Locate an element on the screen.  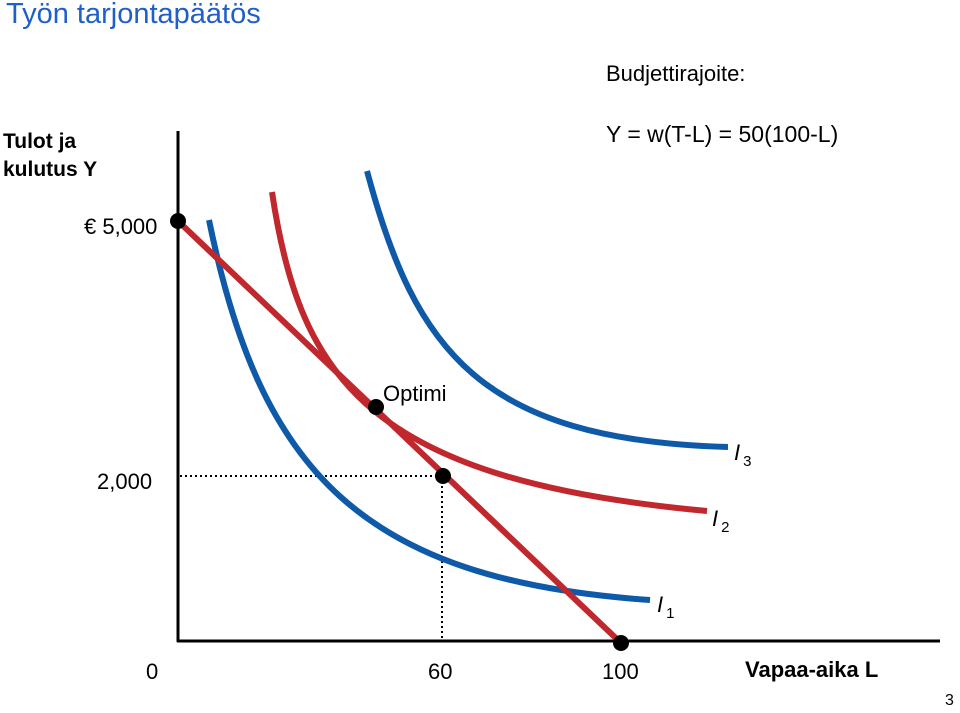
x-tick-label: 100 is located at coordinates (620, 671).